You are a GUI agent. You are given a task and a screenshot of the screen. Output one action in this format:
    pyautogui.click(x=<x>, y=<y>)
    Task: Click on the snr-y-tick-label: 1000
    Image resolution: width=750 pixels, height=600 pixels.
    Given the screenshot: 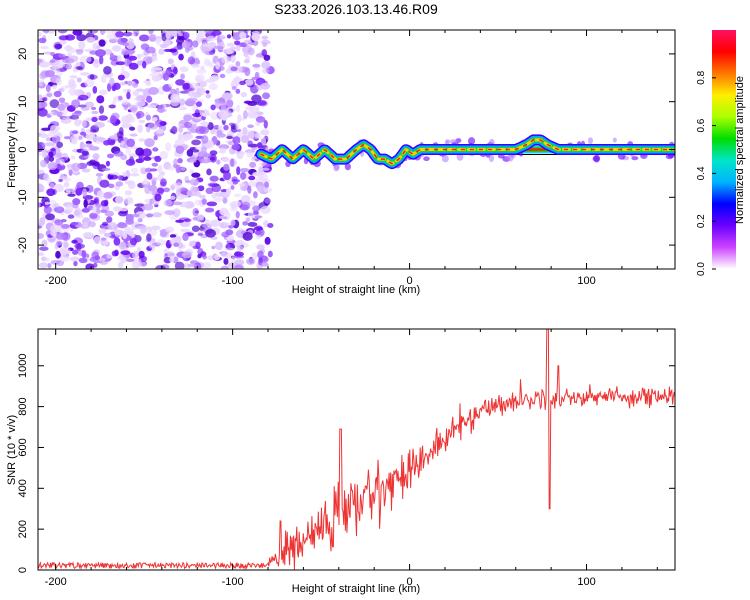 What is the action you would take?
    pyautogui.click(x=23, y=366)
    